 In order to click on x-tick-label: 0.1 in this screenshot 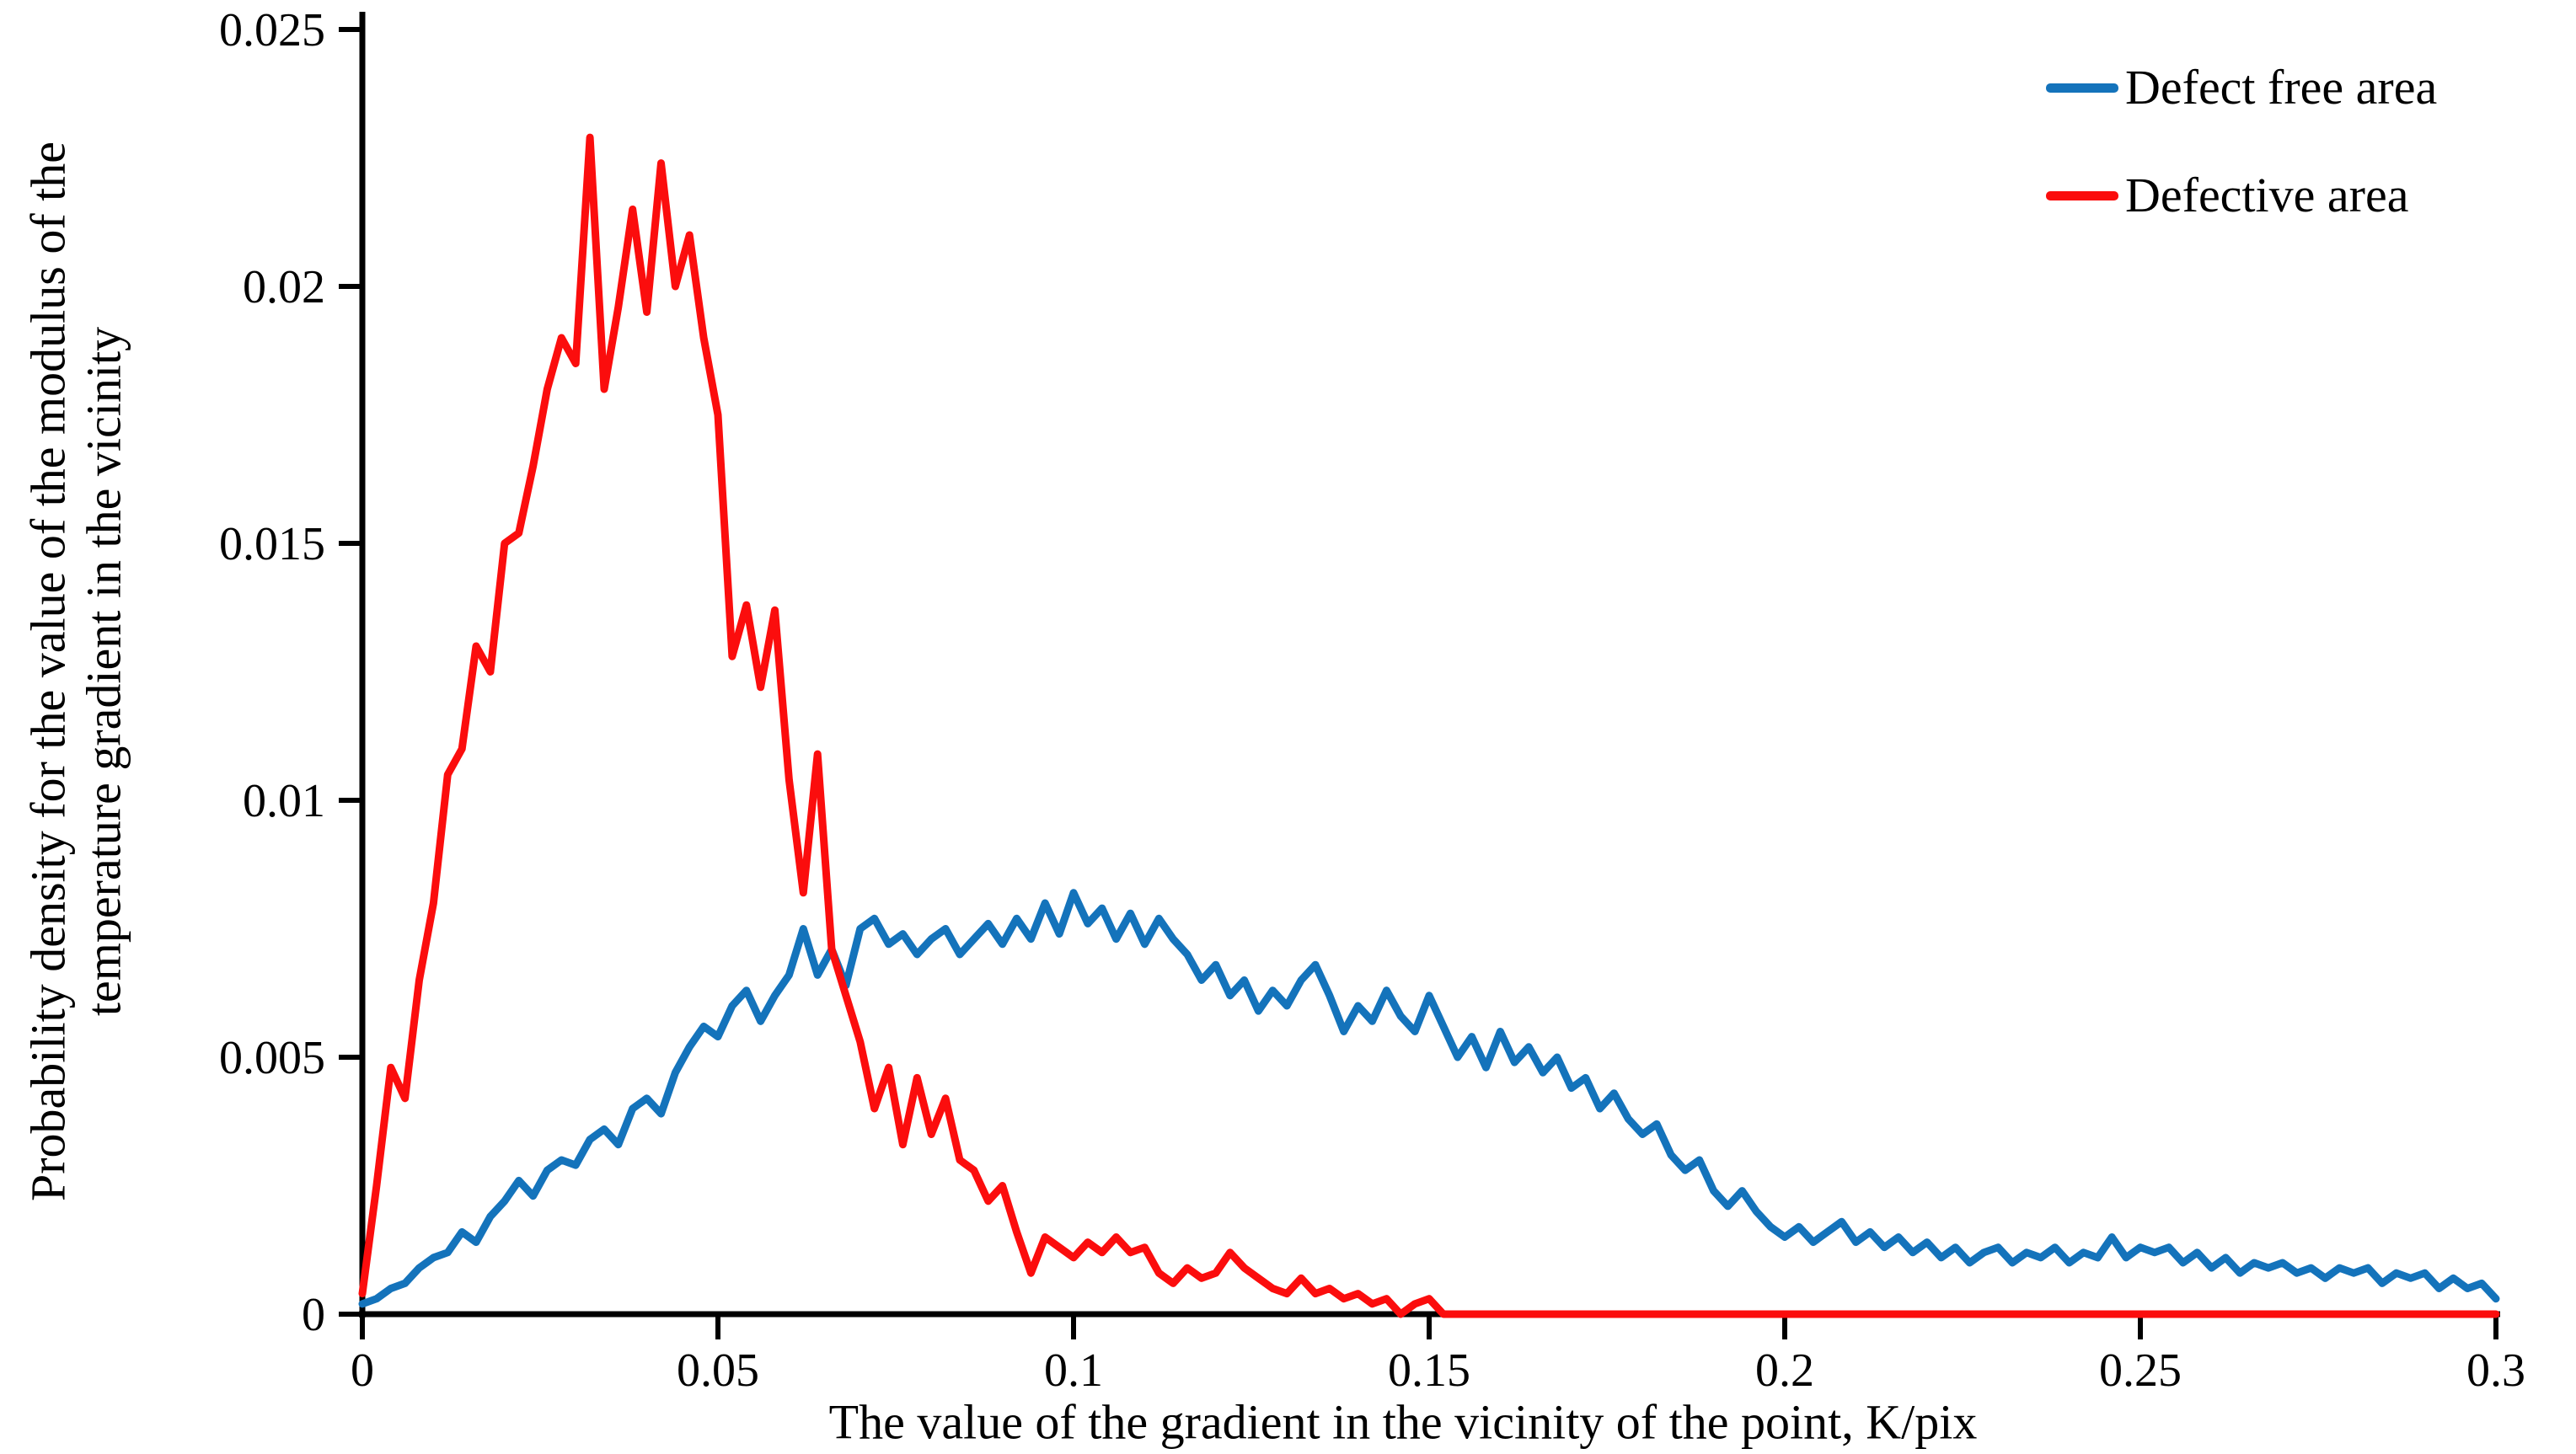, I will do `click(1073, 1370)`.